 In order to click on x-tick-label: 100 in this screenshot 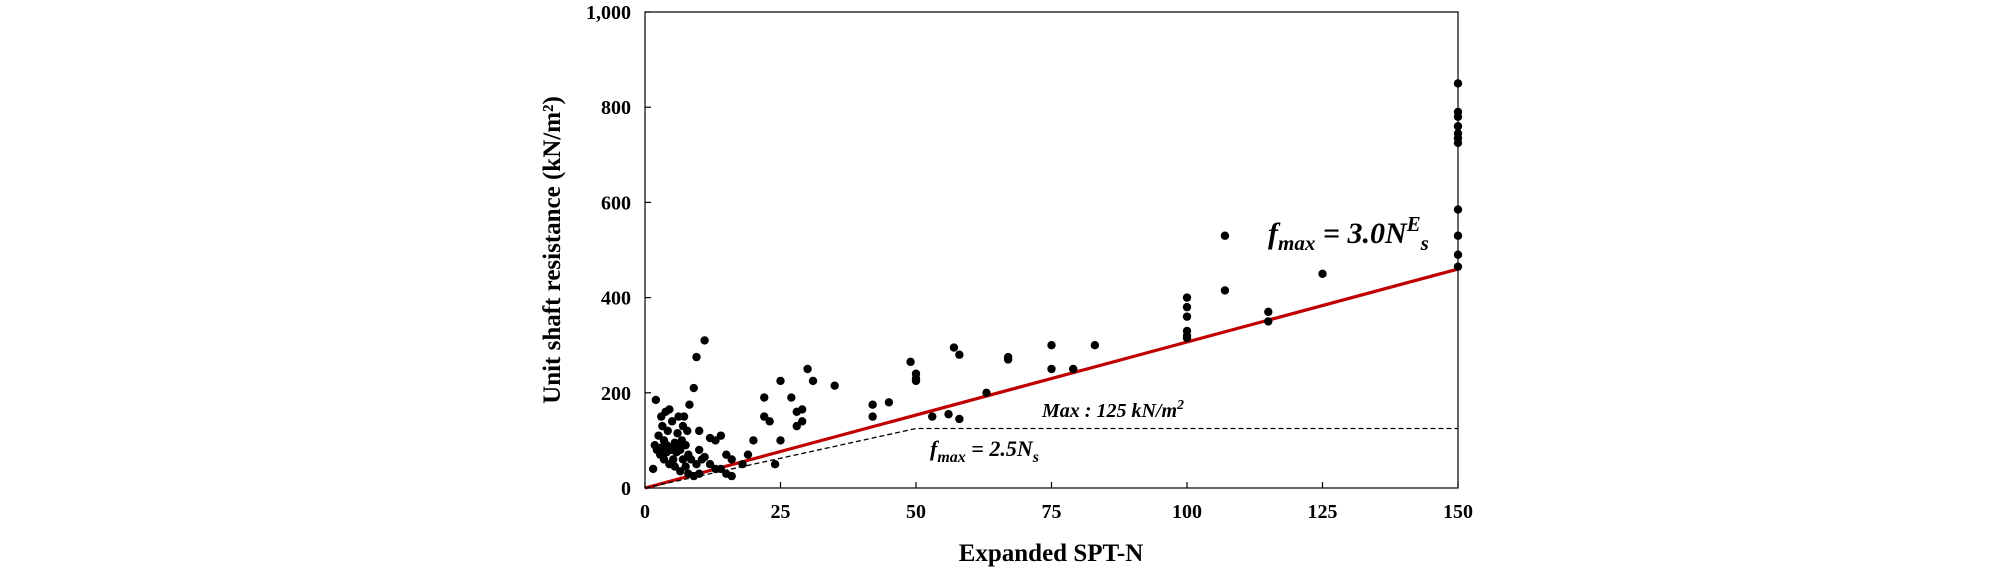, I will do `click(1187, 512)`.